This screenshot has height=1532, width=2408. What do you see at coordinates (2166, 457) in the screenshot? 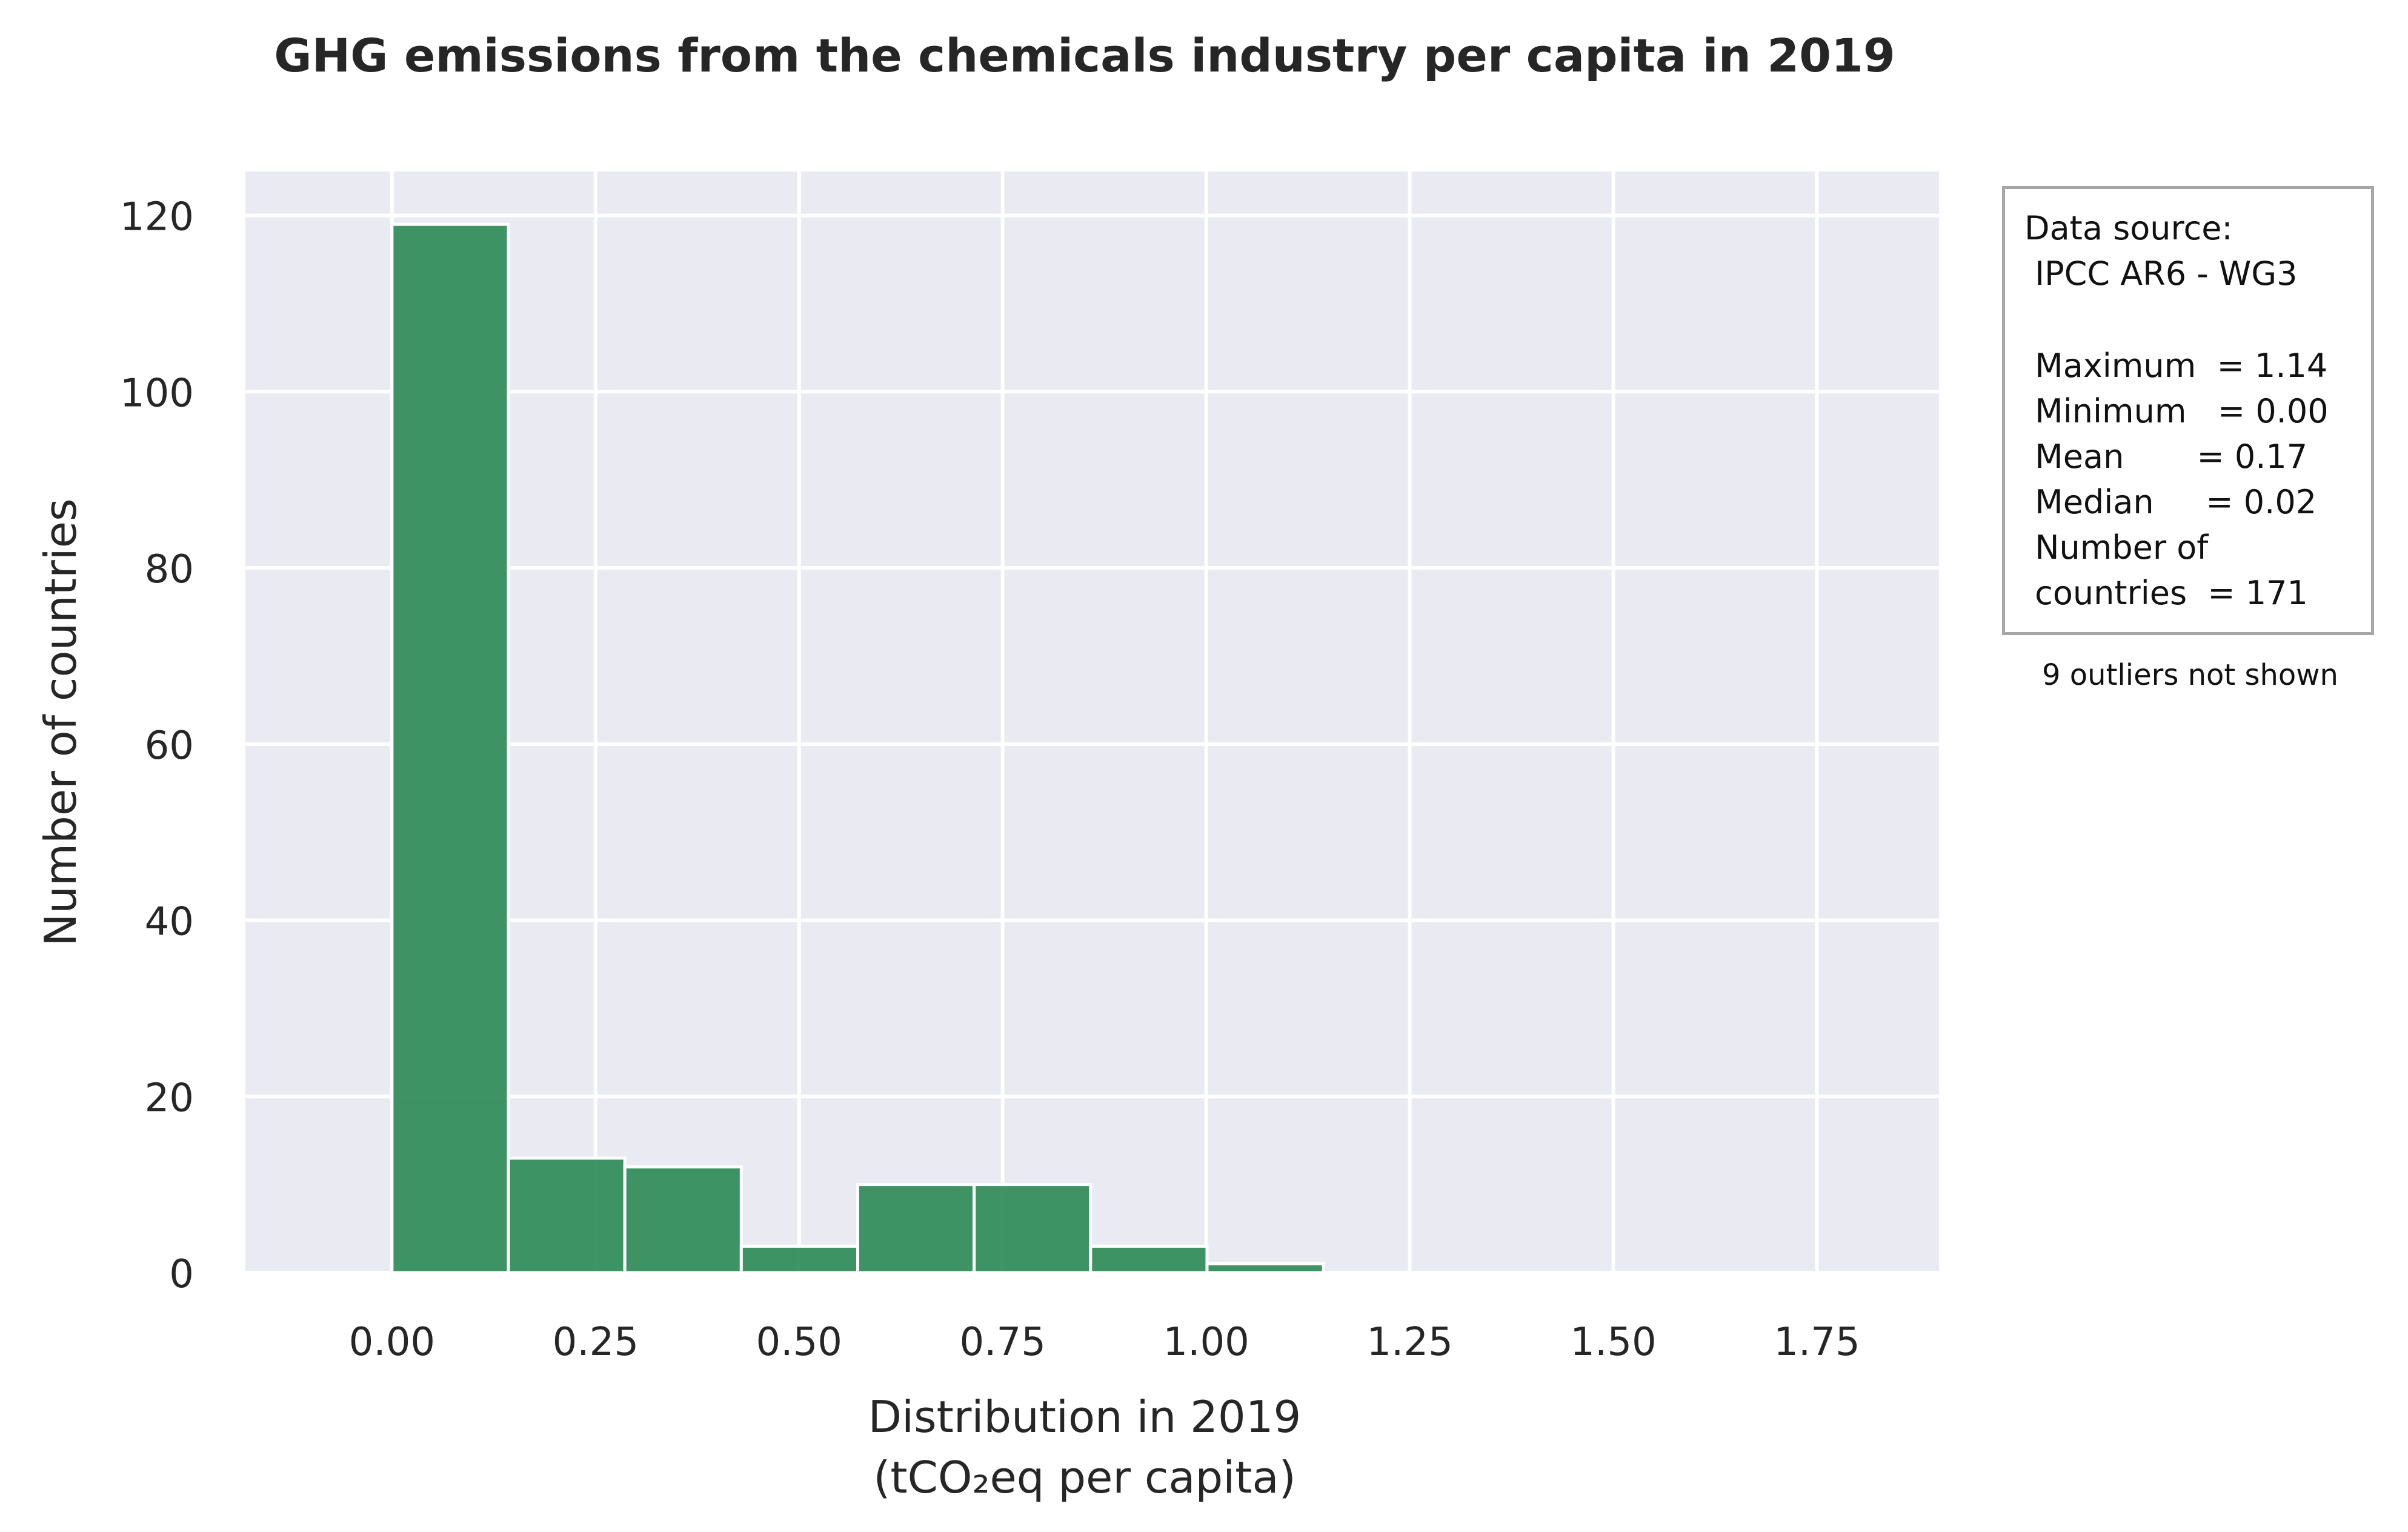
I see `info-line-mean: Mean = 0.17` at bounding box center [2166, 457].